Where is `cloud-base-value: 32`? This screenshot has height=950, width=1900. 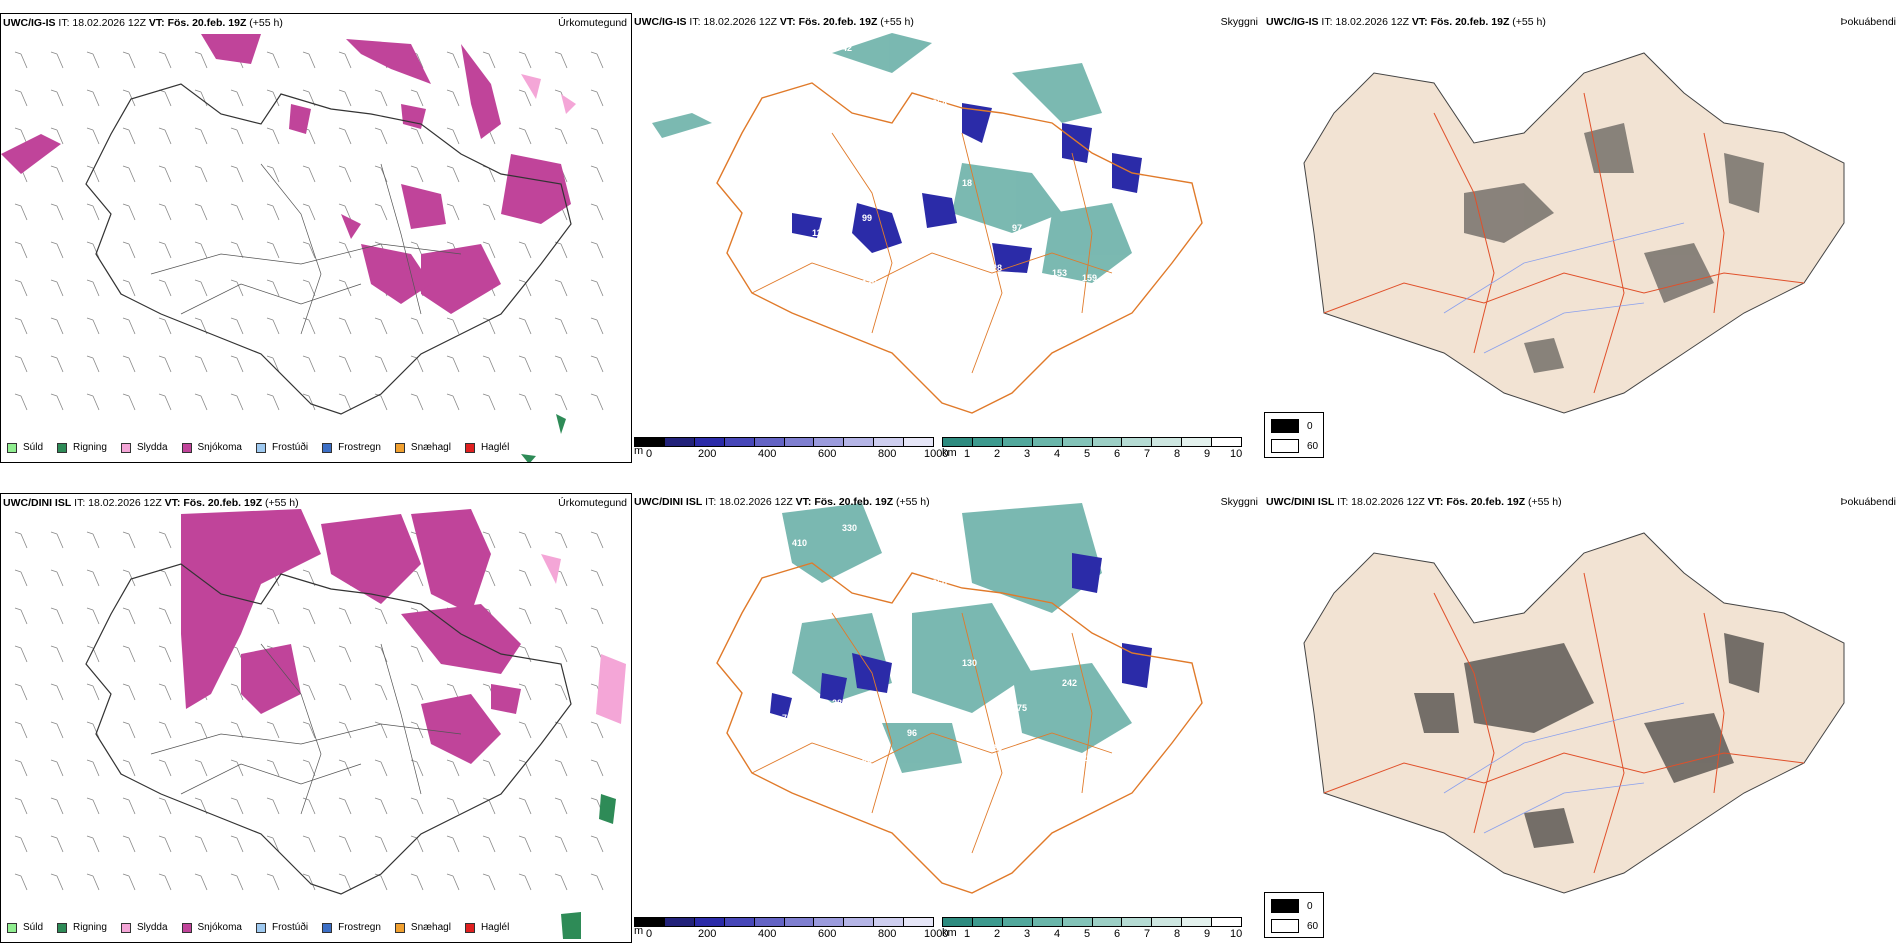
cloud-base-value: 32 is located at coordinates (757, 48).